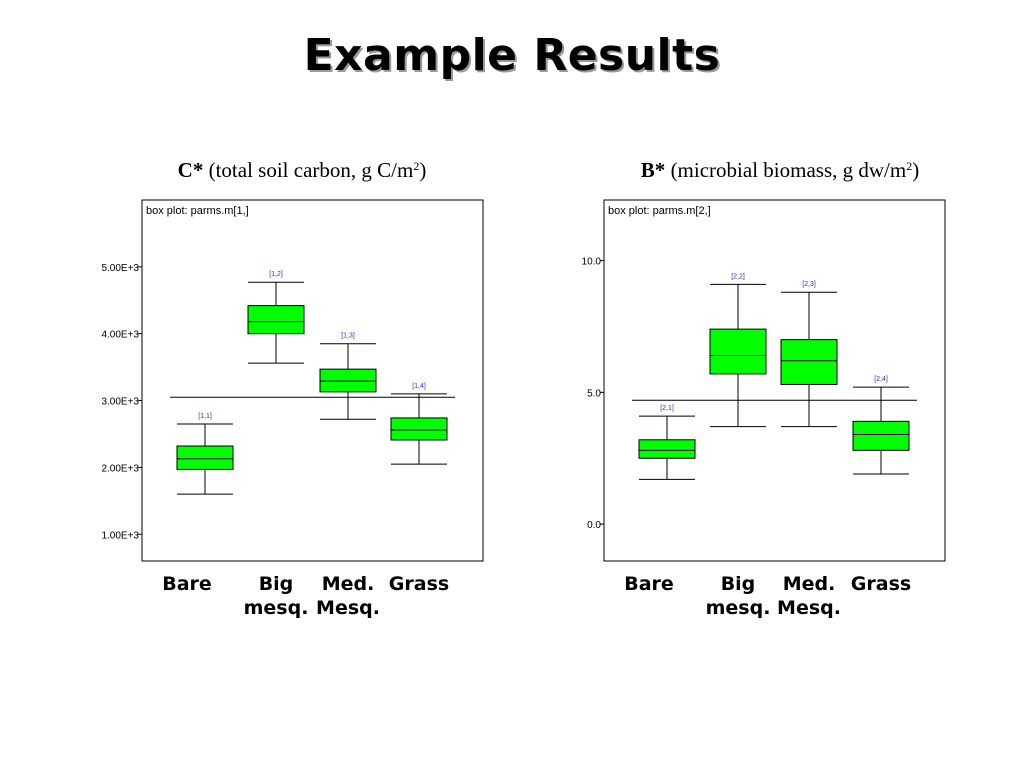 The height and width of the screenshot is (768, 1024). I want to click on box-3: [2,3], so click(809, 354).